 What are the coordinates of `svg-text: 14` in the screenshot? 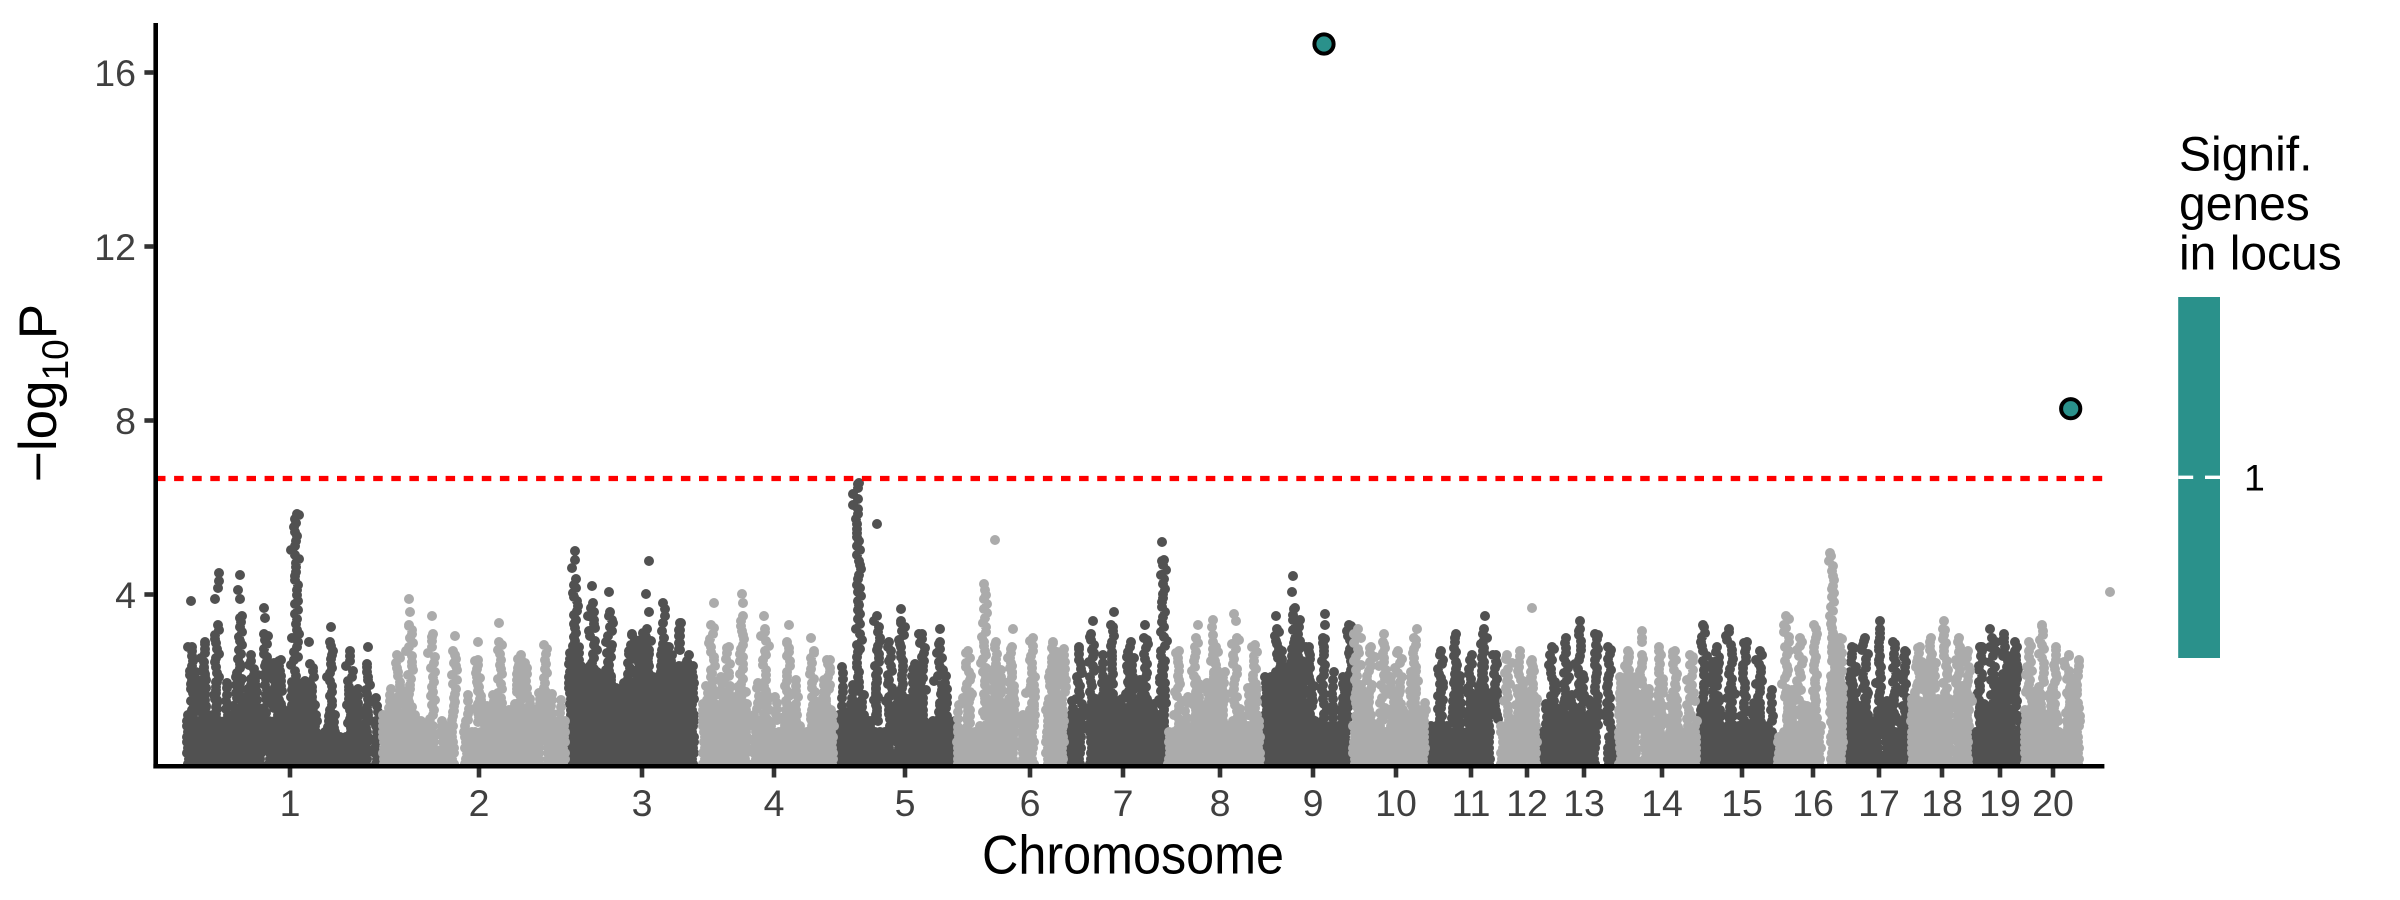 It's located at (1662, 803).